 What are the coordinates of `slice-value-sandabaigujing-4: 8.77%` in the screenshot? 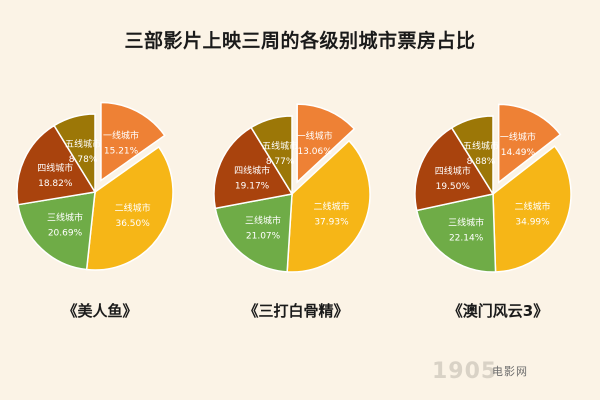 It's located at (280, 162).